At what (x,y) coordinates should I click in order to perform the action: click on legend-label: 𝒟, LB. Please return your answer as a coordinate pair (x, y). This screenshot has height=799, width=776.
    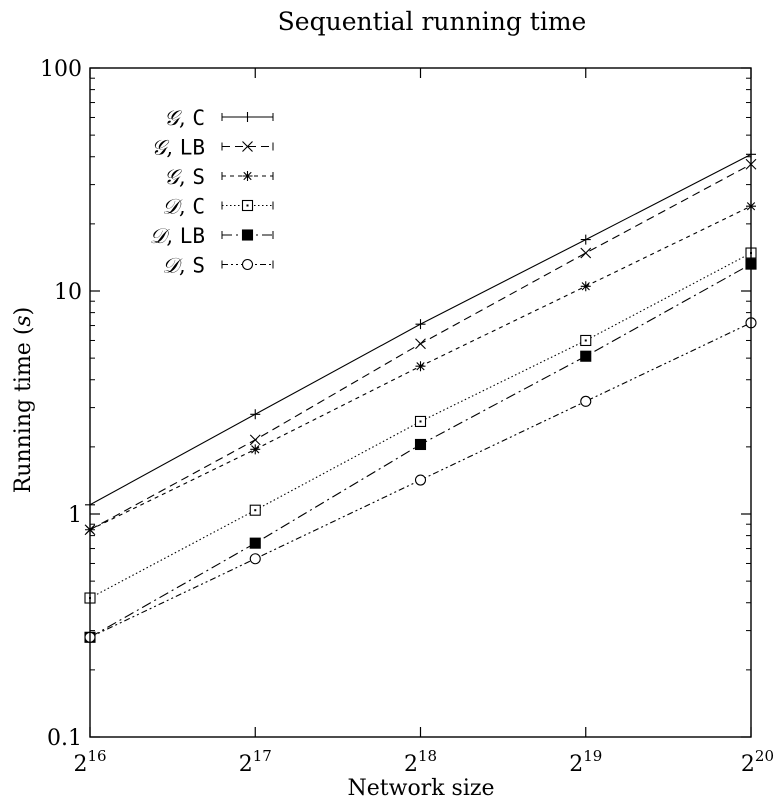
    Looking at the image, I should click on (177, 236).